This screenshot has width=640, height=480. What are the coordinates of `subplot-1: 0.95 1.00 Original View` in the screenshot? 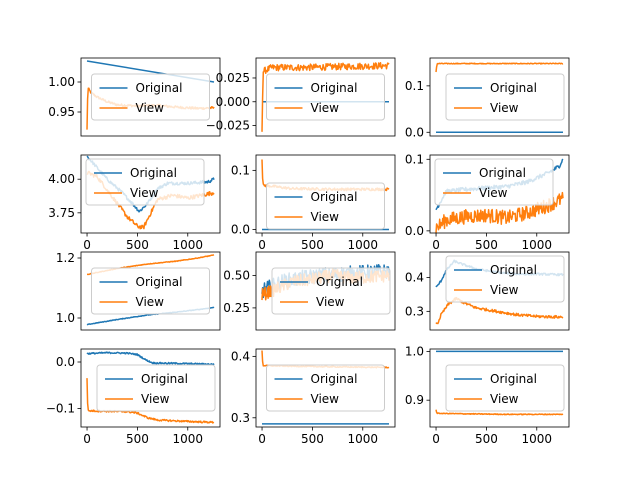 It's located at (134, 97).